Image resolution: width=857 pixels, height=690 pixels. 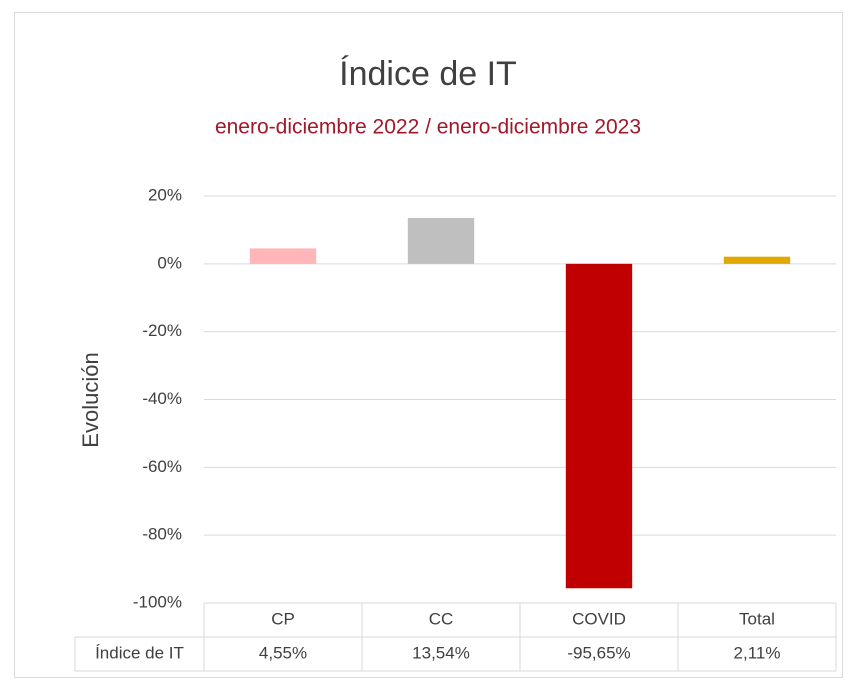 What do you see at coordinates (139, 652) in the screenshot?
I see `table-series-name: Índice de IT` at bounding box center [139, 652].